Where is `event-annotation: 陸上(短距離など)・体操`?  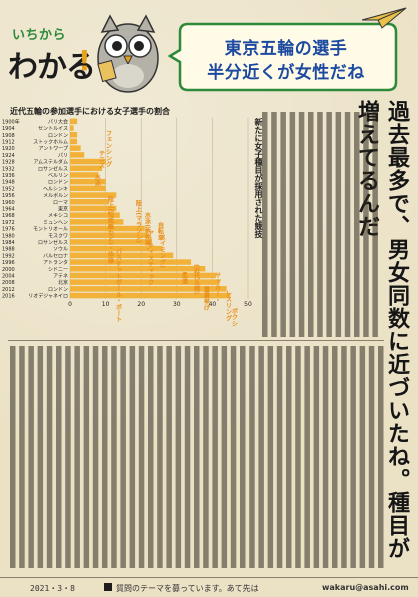 event-annotation: 陸上(短距離など)・体操 is located at coordinates (110, 229).